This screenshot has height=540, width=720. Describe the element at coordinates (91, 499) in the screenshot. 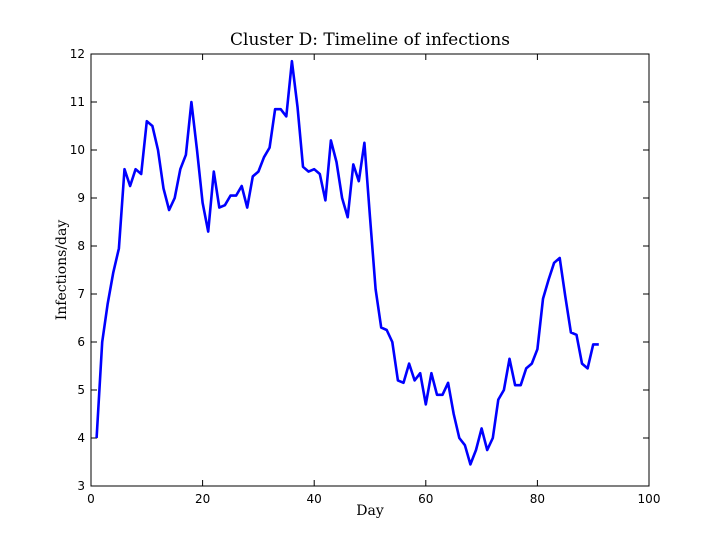

I see `x-tick-label: 0` at that location.